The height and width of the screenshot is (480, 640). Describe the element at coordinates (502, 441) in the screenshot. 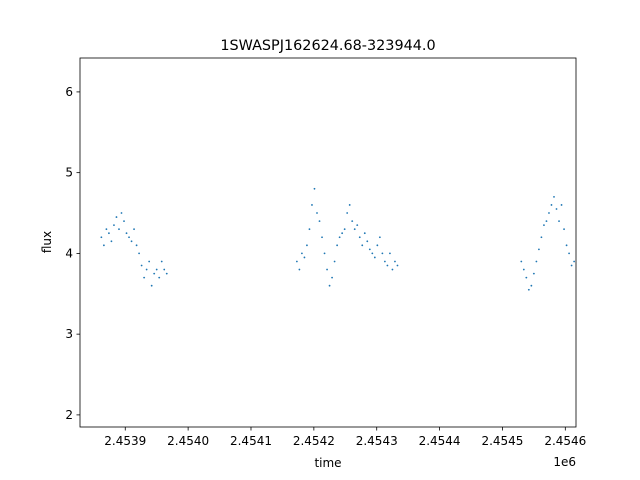

I see `x-tick-label: 2.4545` at that location.